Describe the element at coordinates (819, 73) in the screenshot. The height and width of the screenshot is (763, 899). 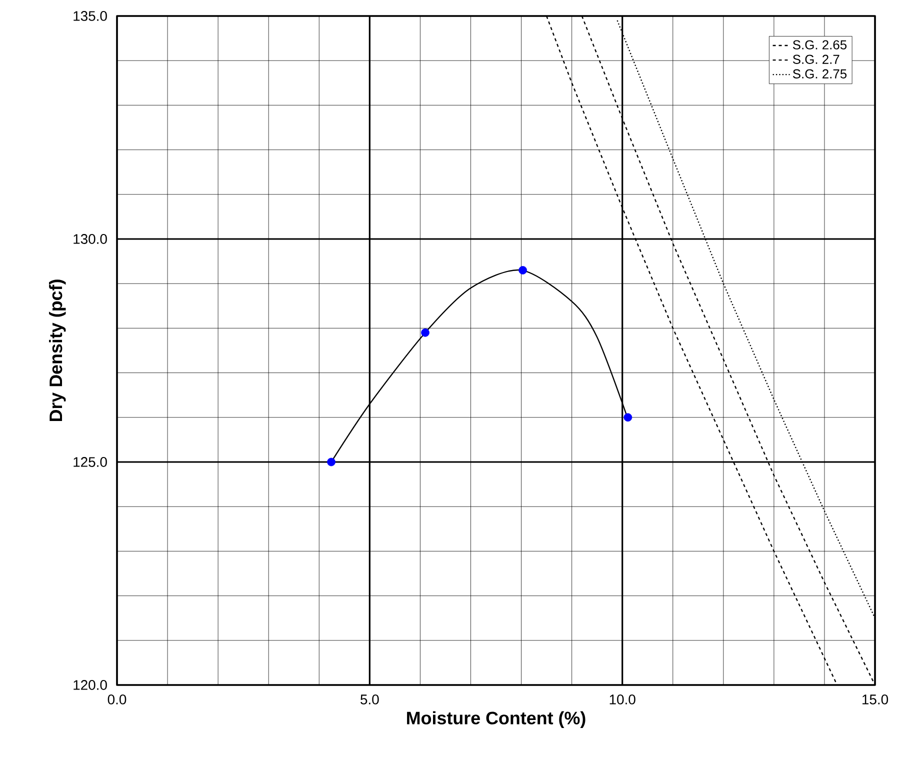
I see `legend-label: S.G. 2.75` at that location.